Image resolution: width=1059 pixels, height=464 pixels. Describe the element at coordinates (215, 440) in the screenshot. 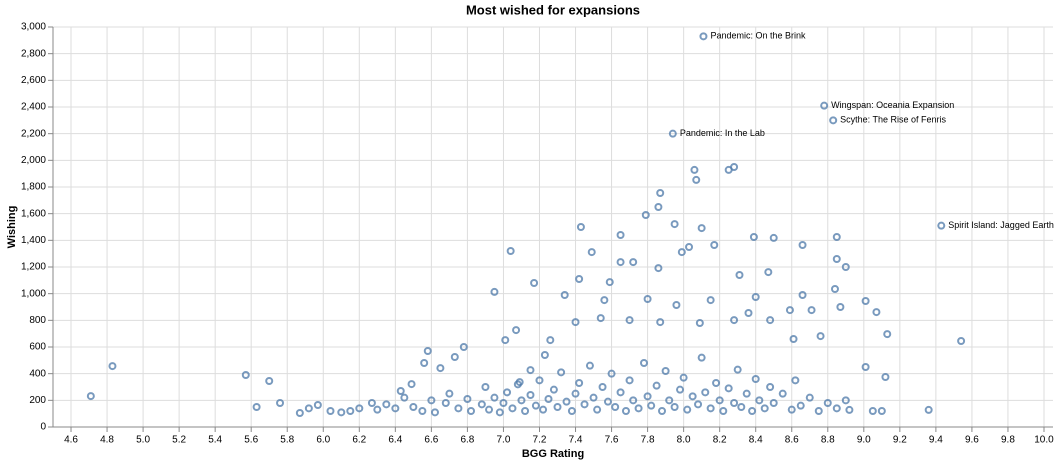

I see `x-tick-label: 5.4` at that location.